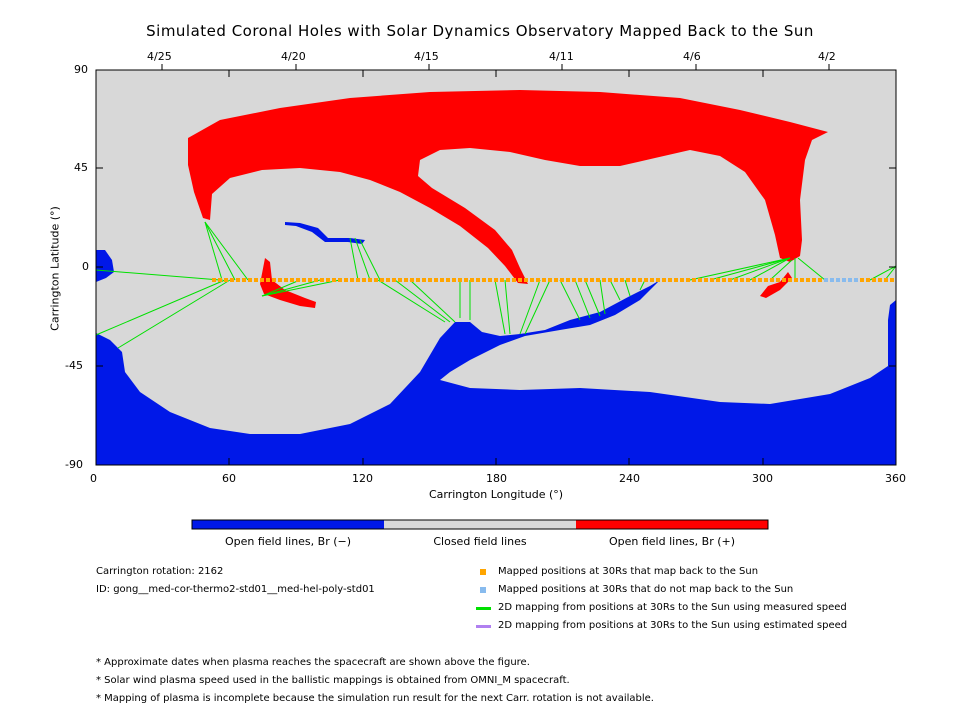 The height and width of the screenshot is (720, 960). Describe the element at coordinates (827, 56) in the screenshot. I see `date-label: 4/2` at that location.